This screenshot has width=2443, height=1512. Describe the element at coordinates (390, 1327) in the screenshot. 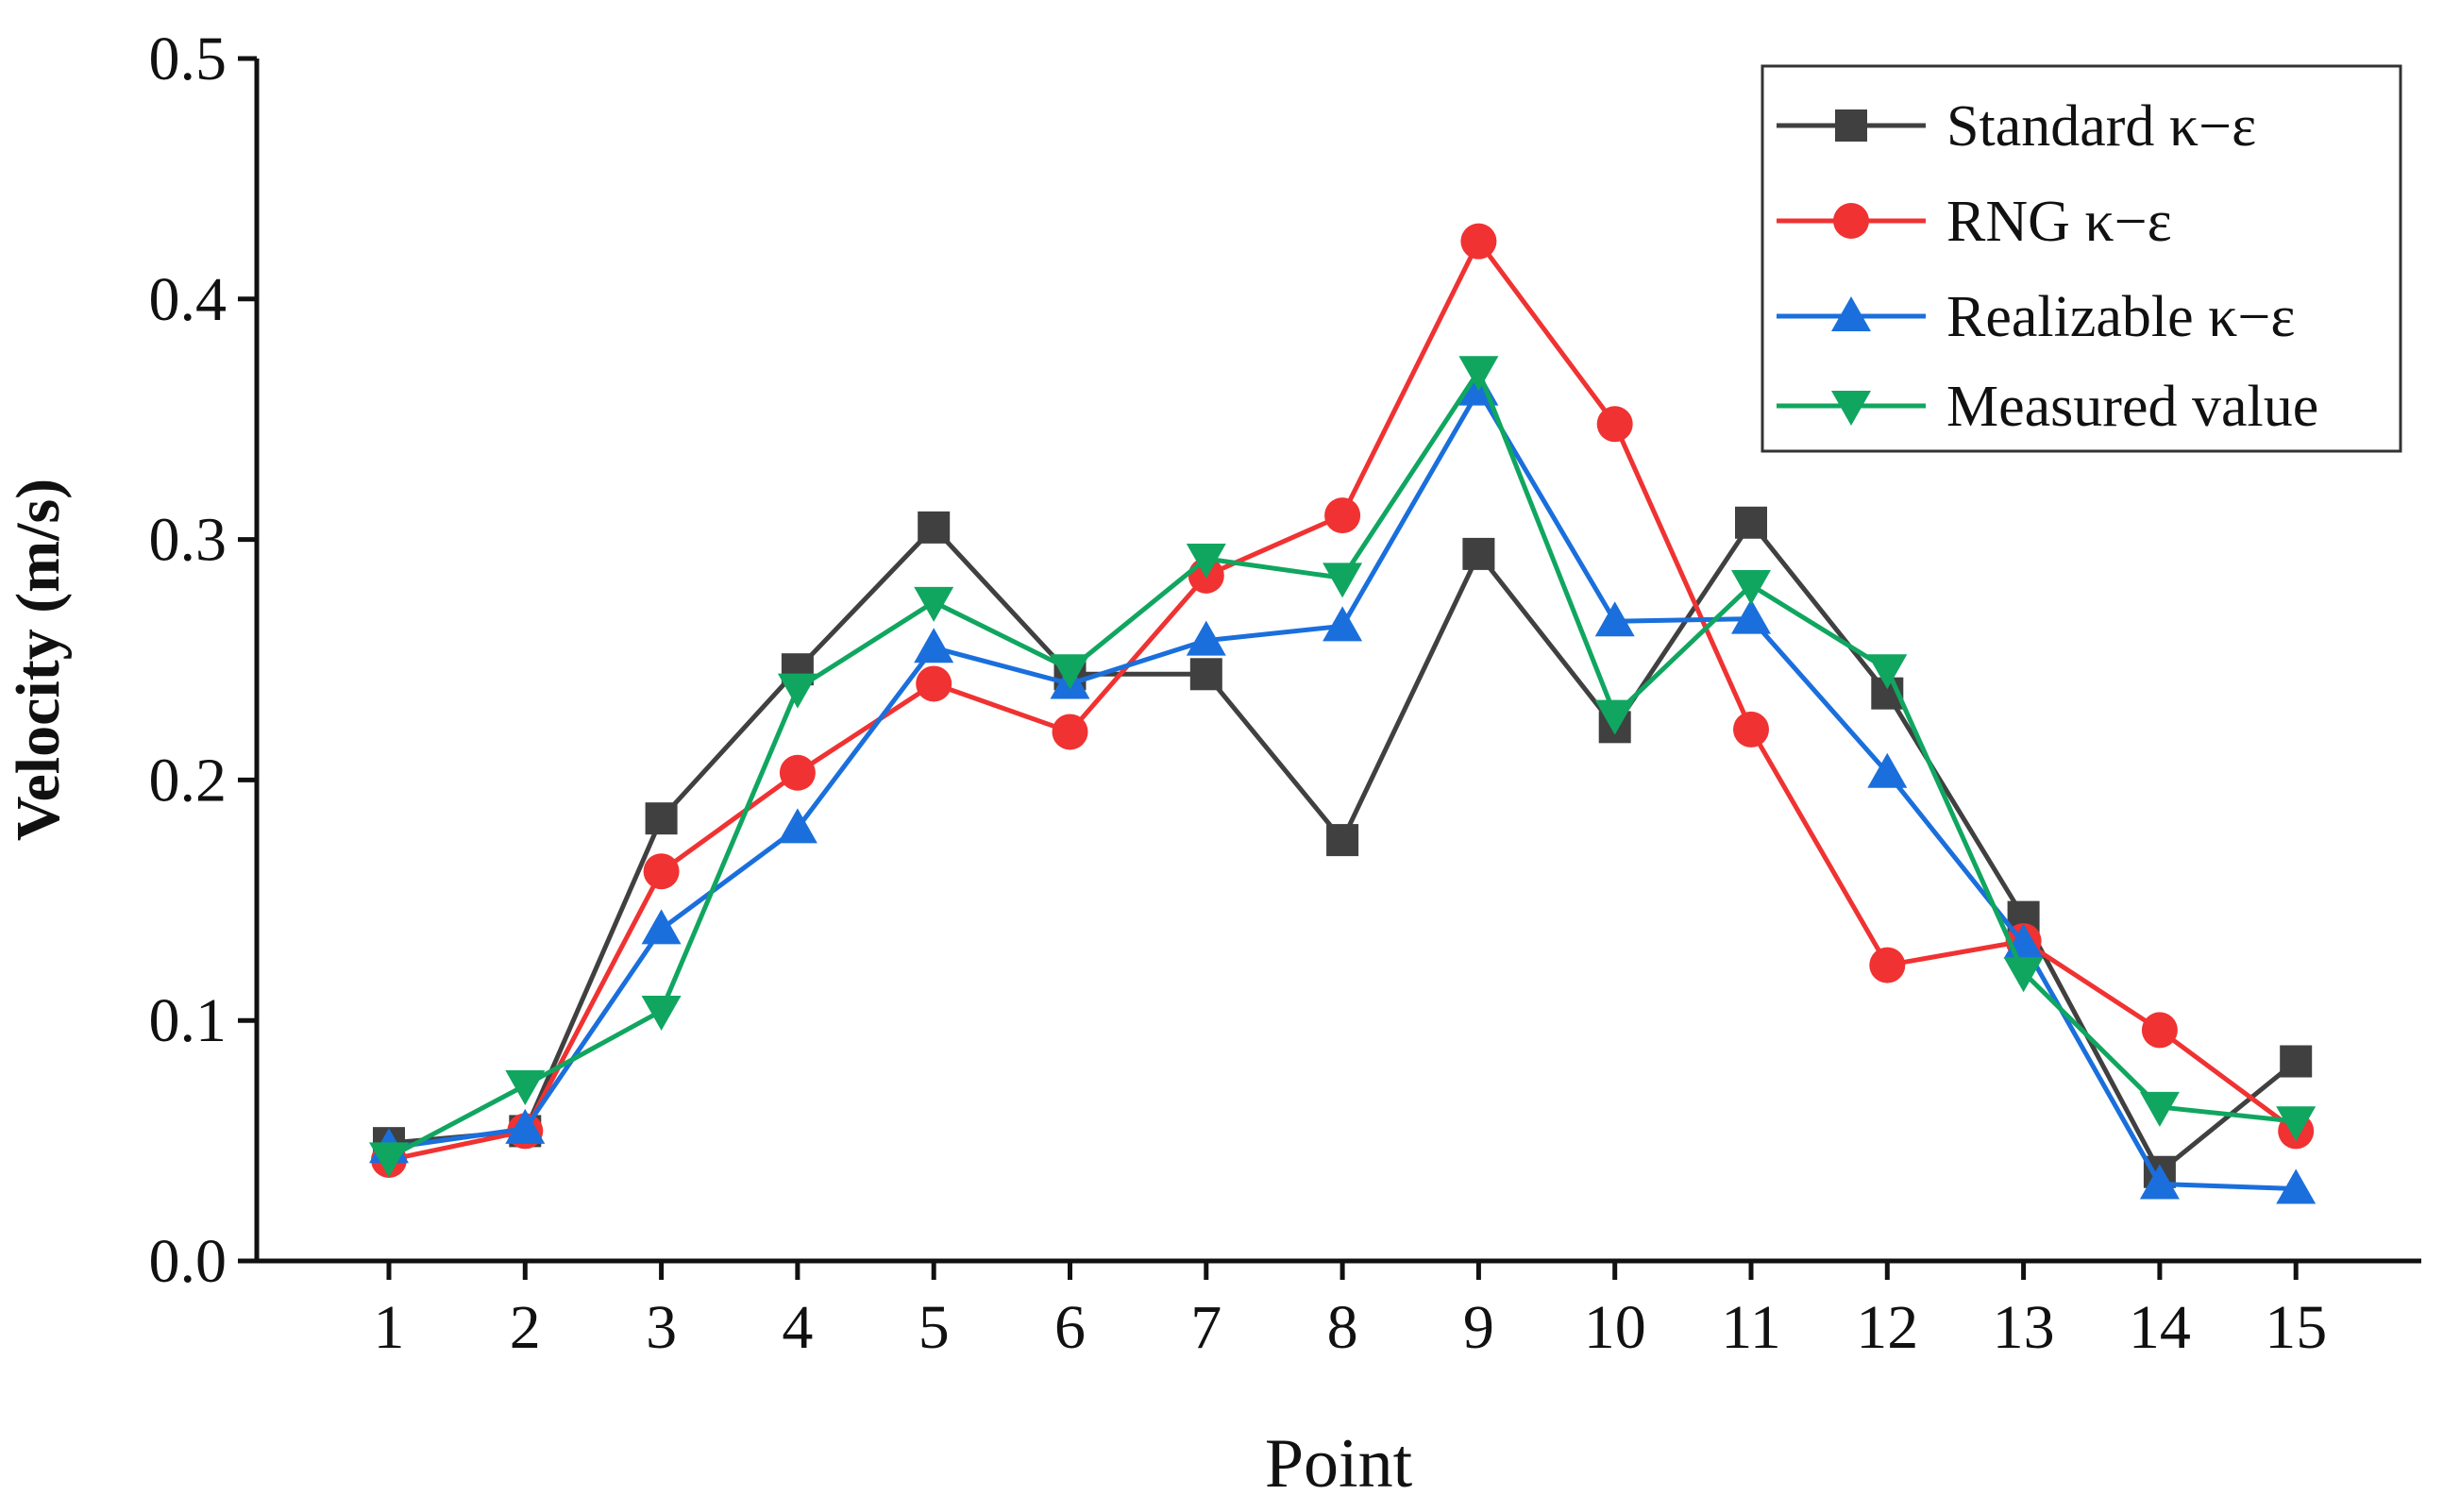

I see `x-tick-label: 1` at that location.